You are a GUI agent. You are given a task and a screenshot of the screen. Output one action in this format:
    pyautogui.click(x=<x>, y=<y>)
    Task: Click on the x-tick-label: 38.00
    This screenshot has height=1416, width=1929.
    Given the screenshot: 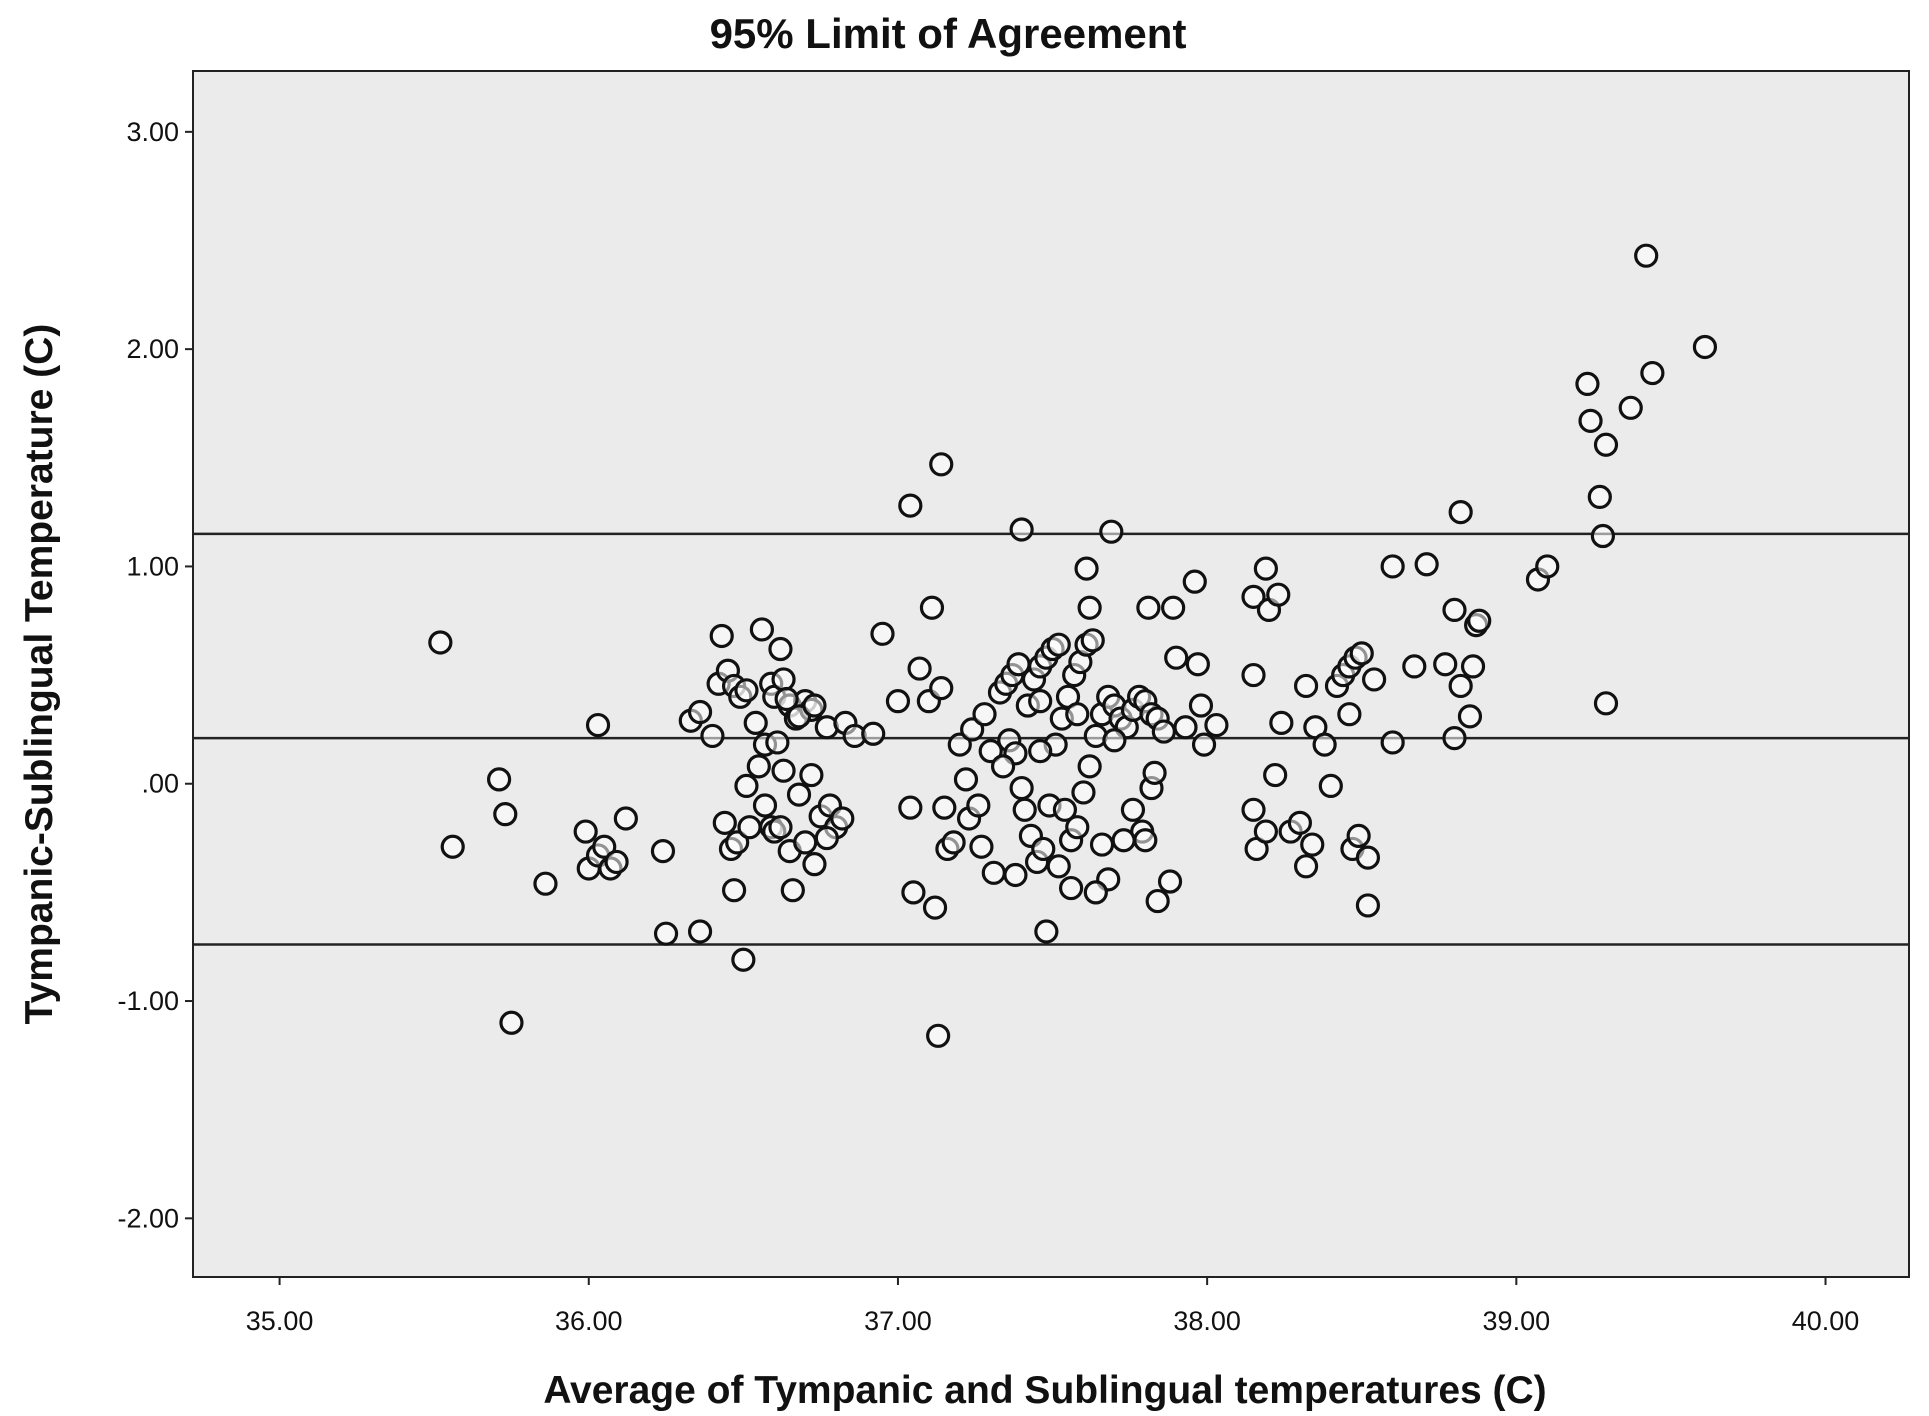 What is the action you would take?
    pyautogui.click(x=1207, y=1321)
    